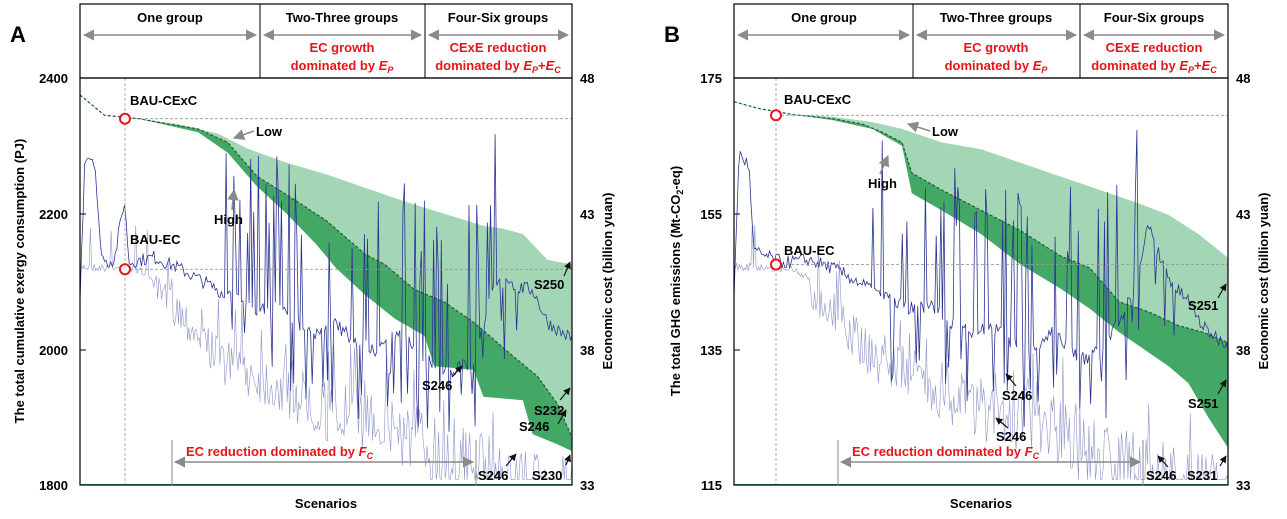  I want to click on y2-tick-b-2: 38, so click(1243, 350).